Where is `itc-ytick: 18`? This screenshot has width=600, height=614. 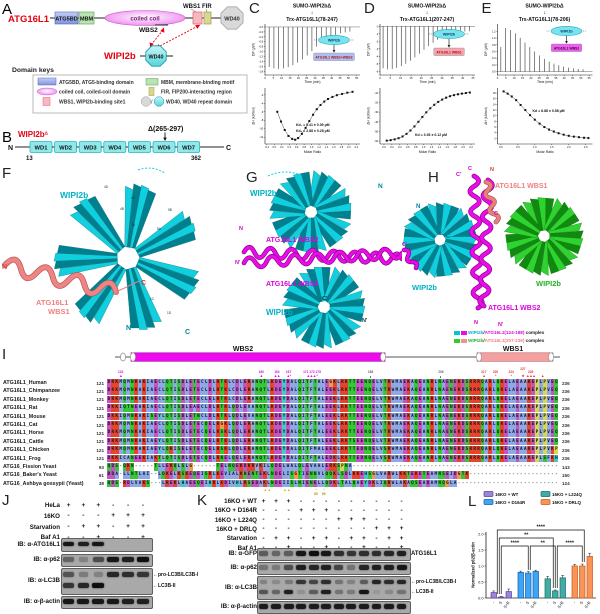 itc-ytick: 18 is located at coordinates (494, 93).